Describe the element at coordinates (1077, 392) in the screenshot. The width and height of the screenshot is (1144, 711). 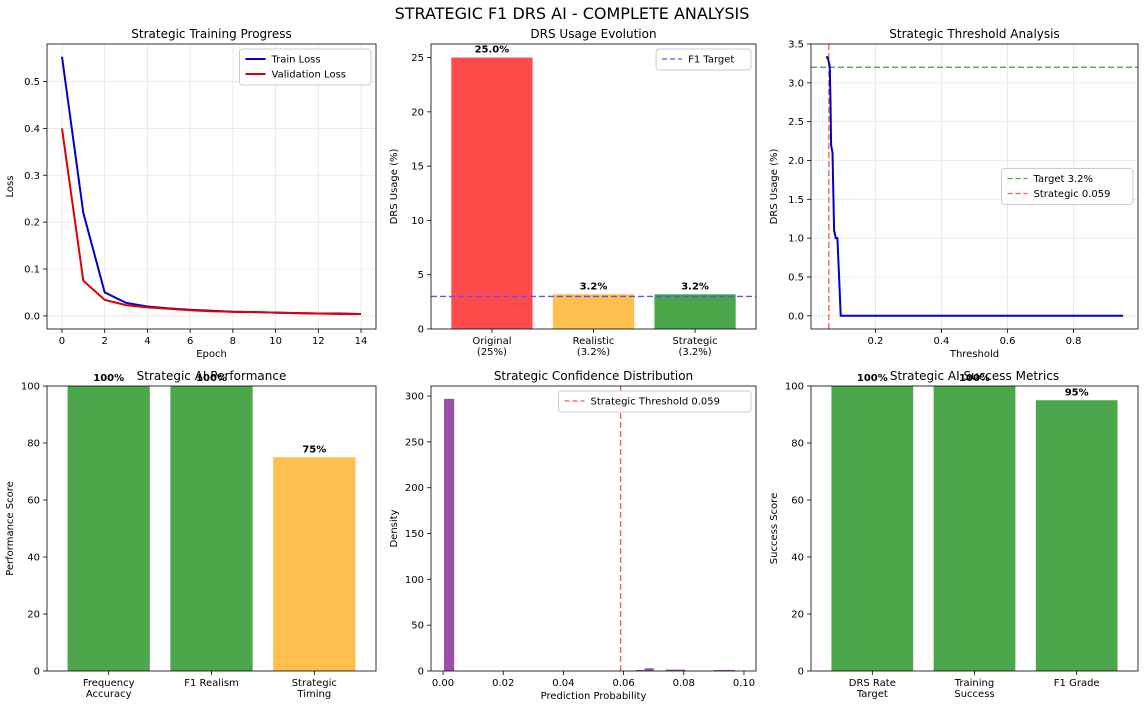
I see `bar-value-label: 95%` at that location.